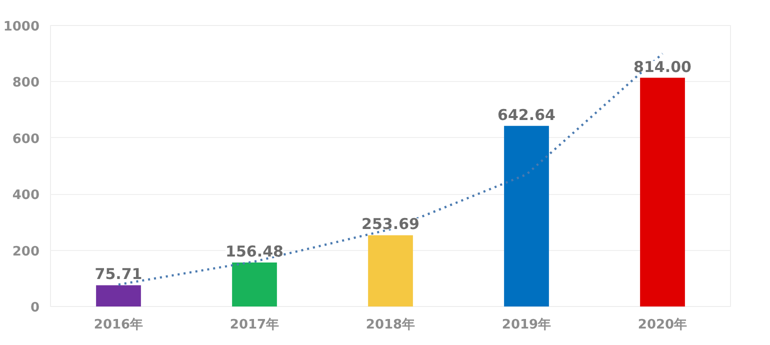  Describe the element at coordinates (26, 196) in the screenshot. I see `y-tick-label: 400` at that location.